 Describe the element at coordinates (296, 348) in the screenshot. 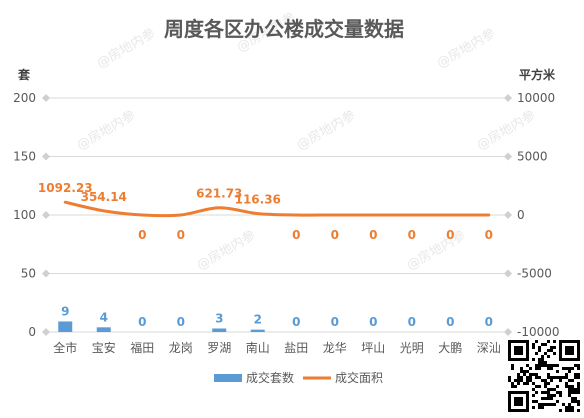

I see `x-tick-label: 盐田` at that location.